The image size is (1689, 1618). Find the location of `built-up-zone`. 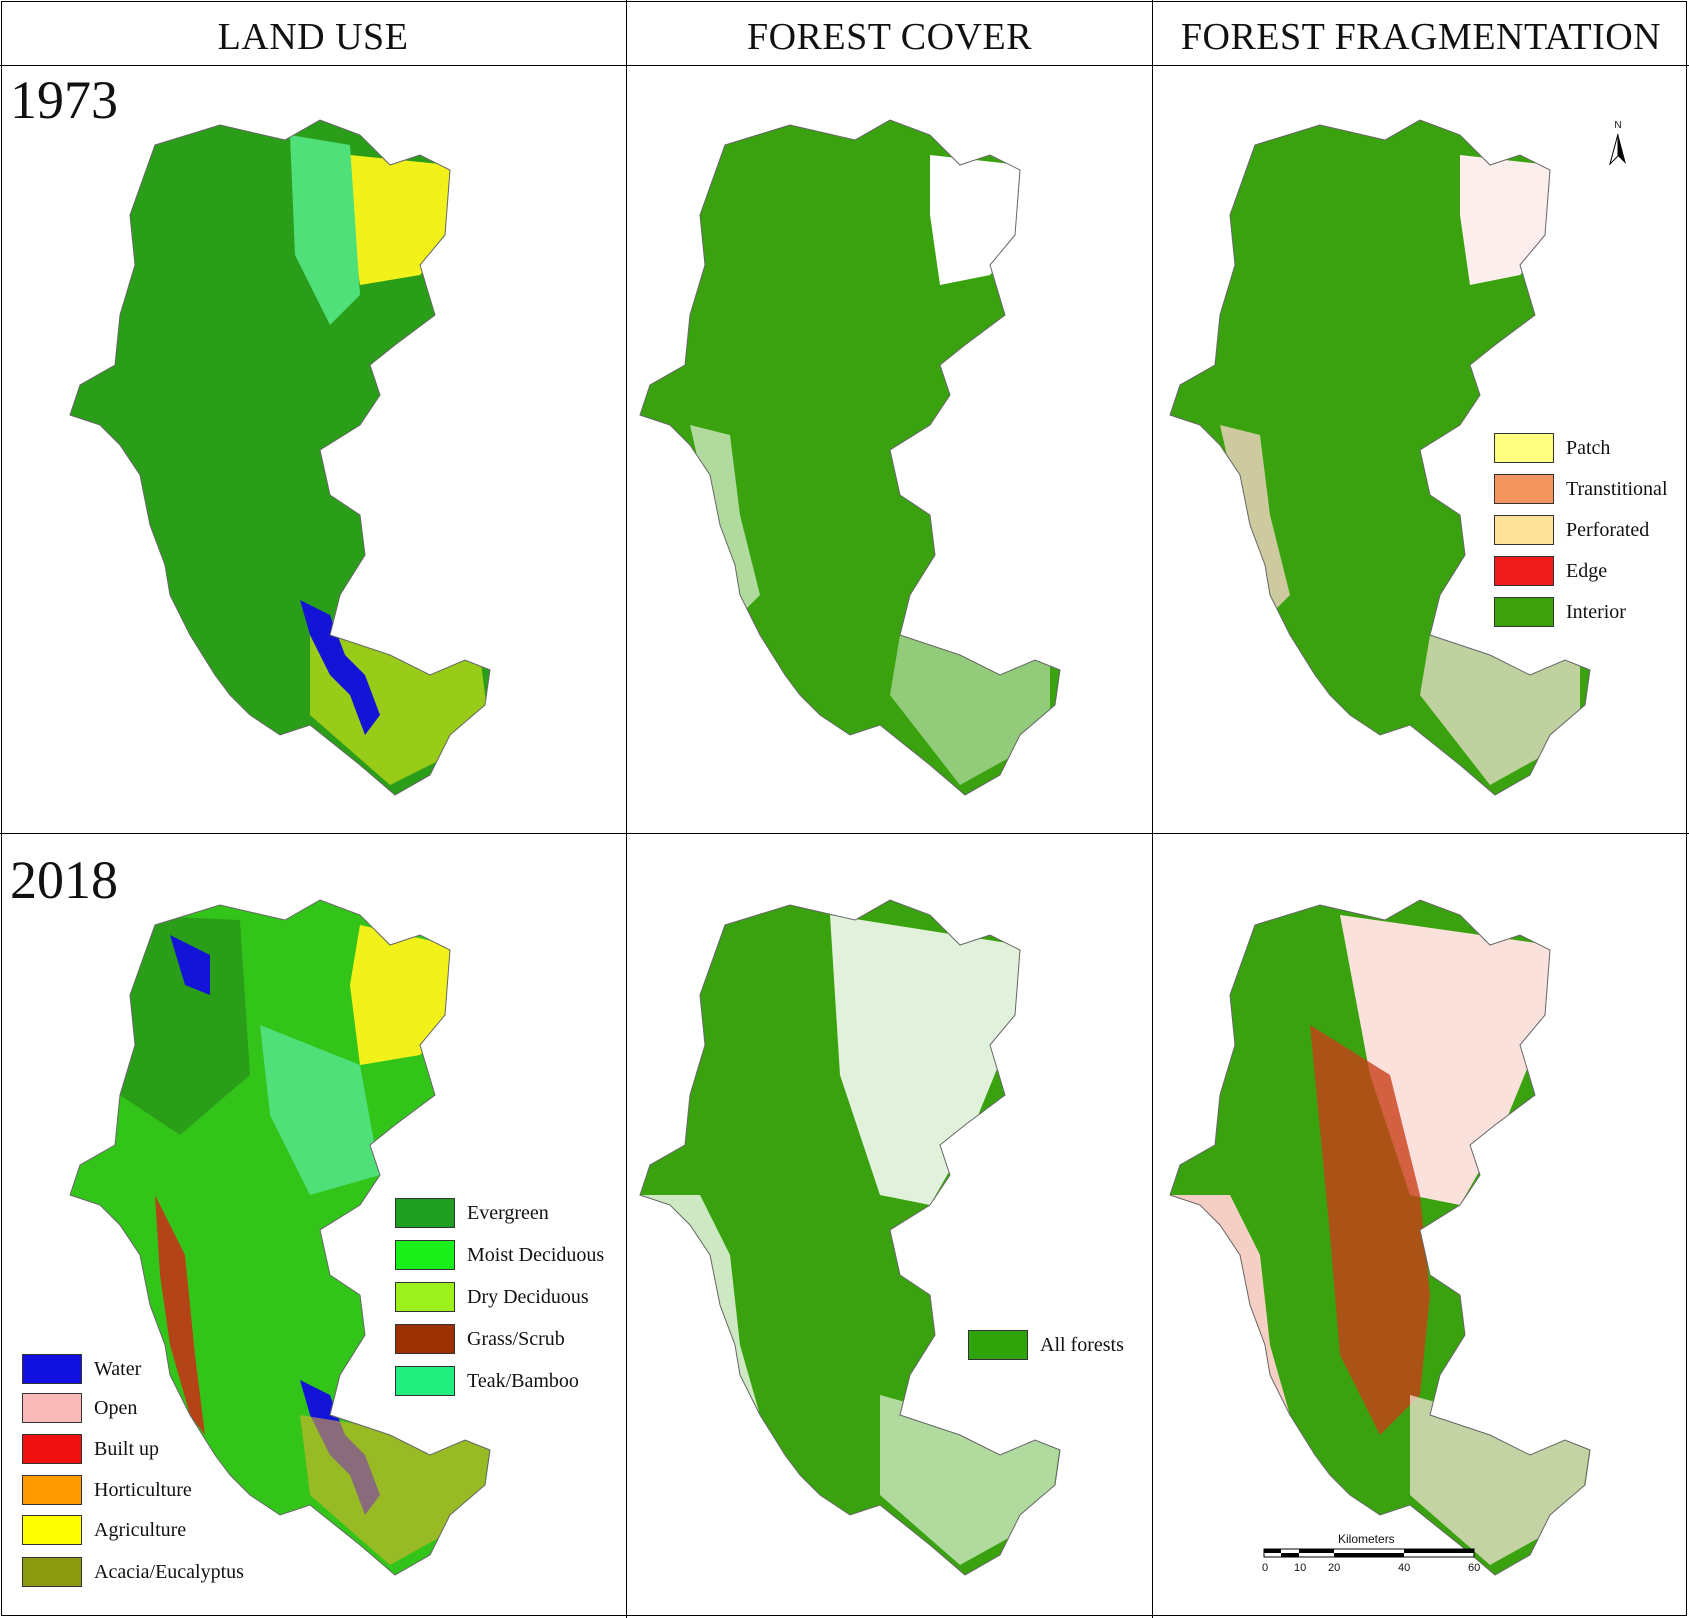

built-up-zone is located at coordinates (180, 1315).